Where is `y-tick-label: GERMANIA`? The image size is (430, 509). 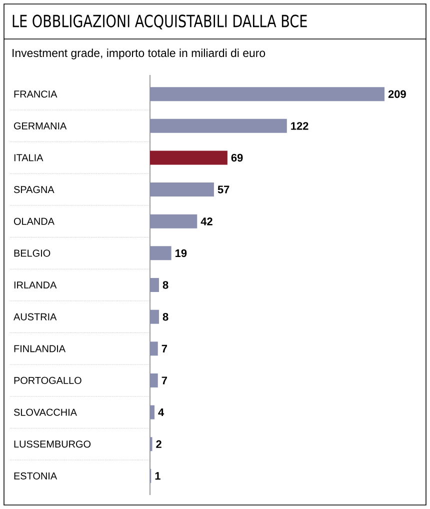
y-tick-label: GERMANIA is located at coordinates (40, 126).